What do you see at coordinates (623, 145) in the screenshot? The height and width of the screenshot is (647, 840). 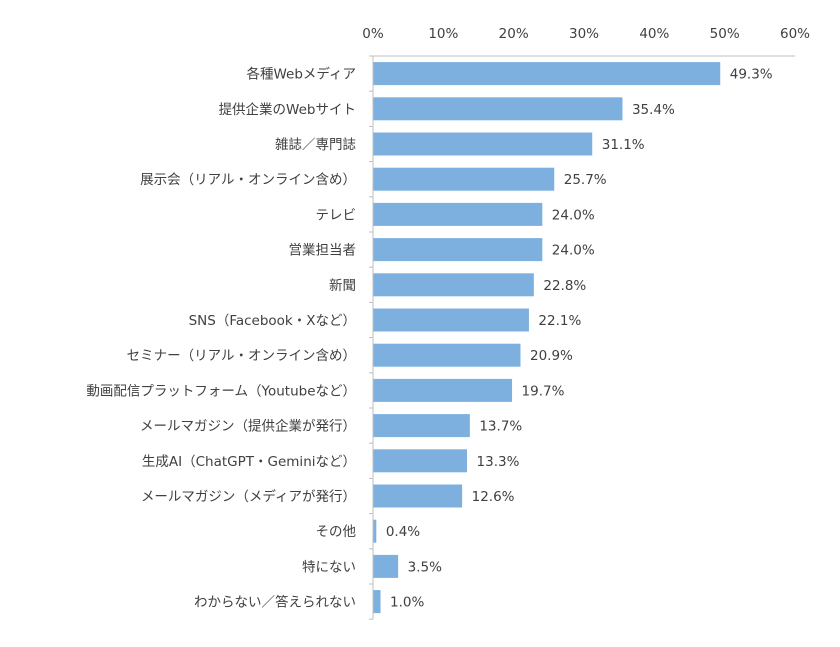 I see `data-label: 31.1%` at bounding box center [623, 145].